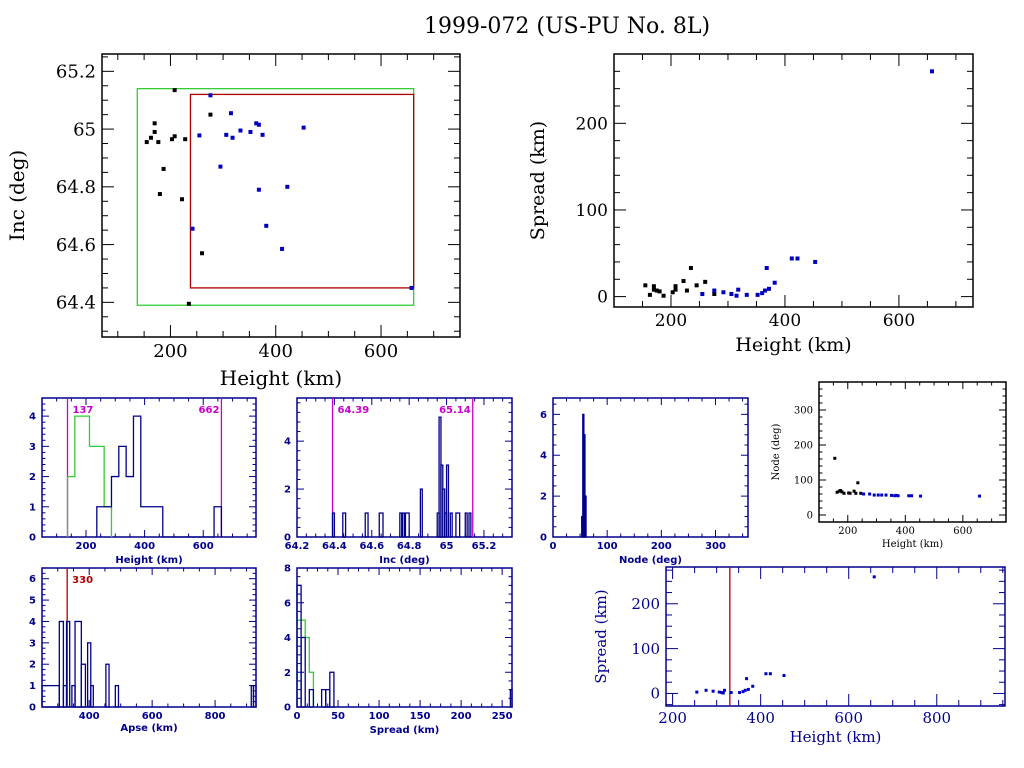 The width and height of the screenshot is (1024, 768). Describe the element at coordinates (89, 476) in the screenshot. I see `histogram-step-green` at that location.